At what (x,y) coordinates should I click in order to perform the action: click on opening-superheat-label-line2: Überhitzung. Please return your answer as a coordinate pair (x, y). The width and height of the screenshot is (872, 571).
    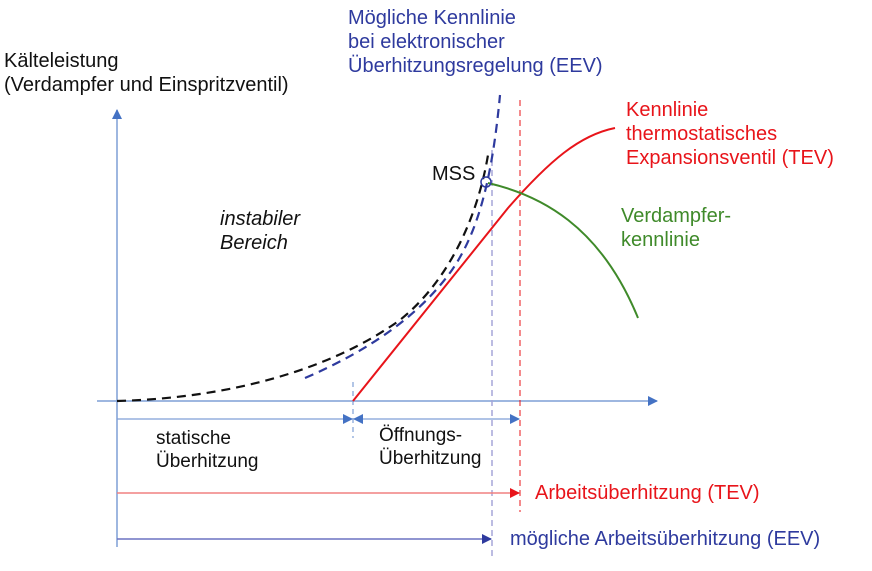
    Looking at the image, I should click on (430, 458).